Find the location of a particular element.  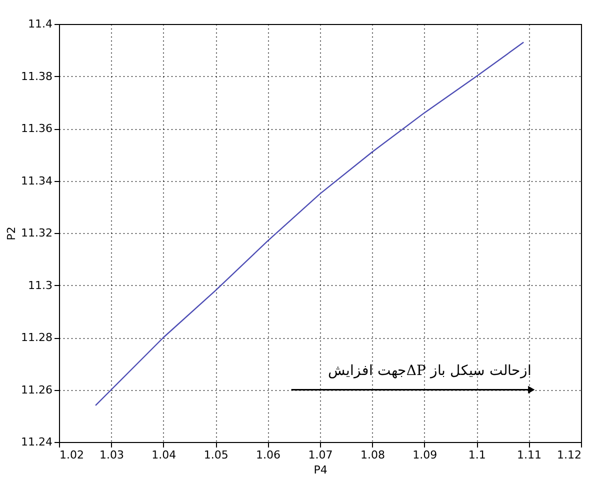

y-tick-label: 11.24 is located at coordinates (36, 442).